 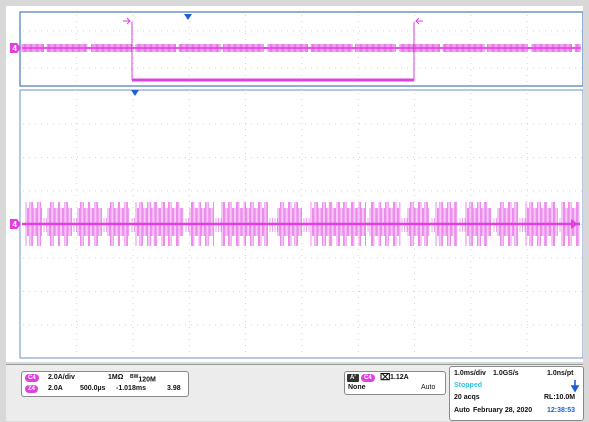 What do you see at coordinates (147, 380) in the screenshot?
I see `bandwidth-value: 120M` at bounding box center [147, 380].